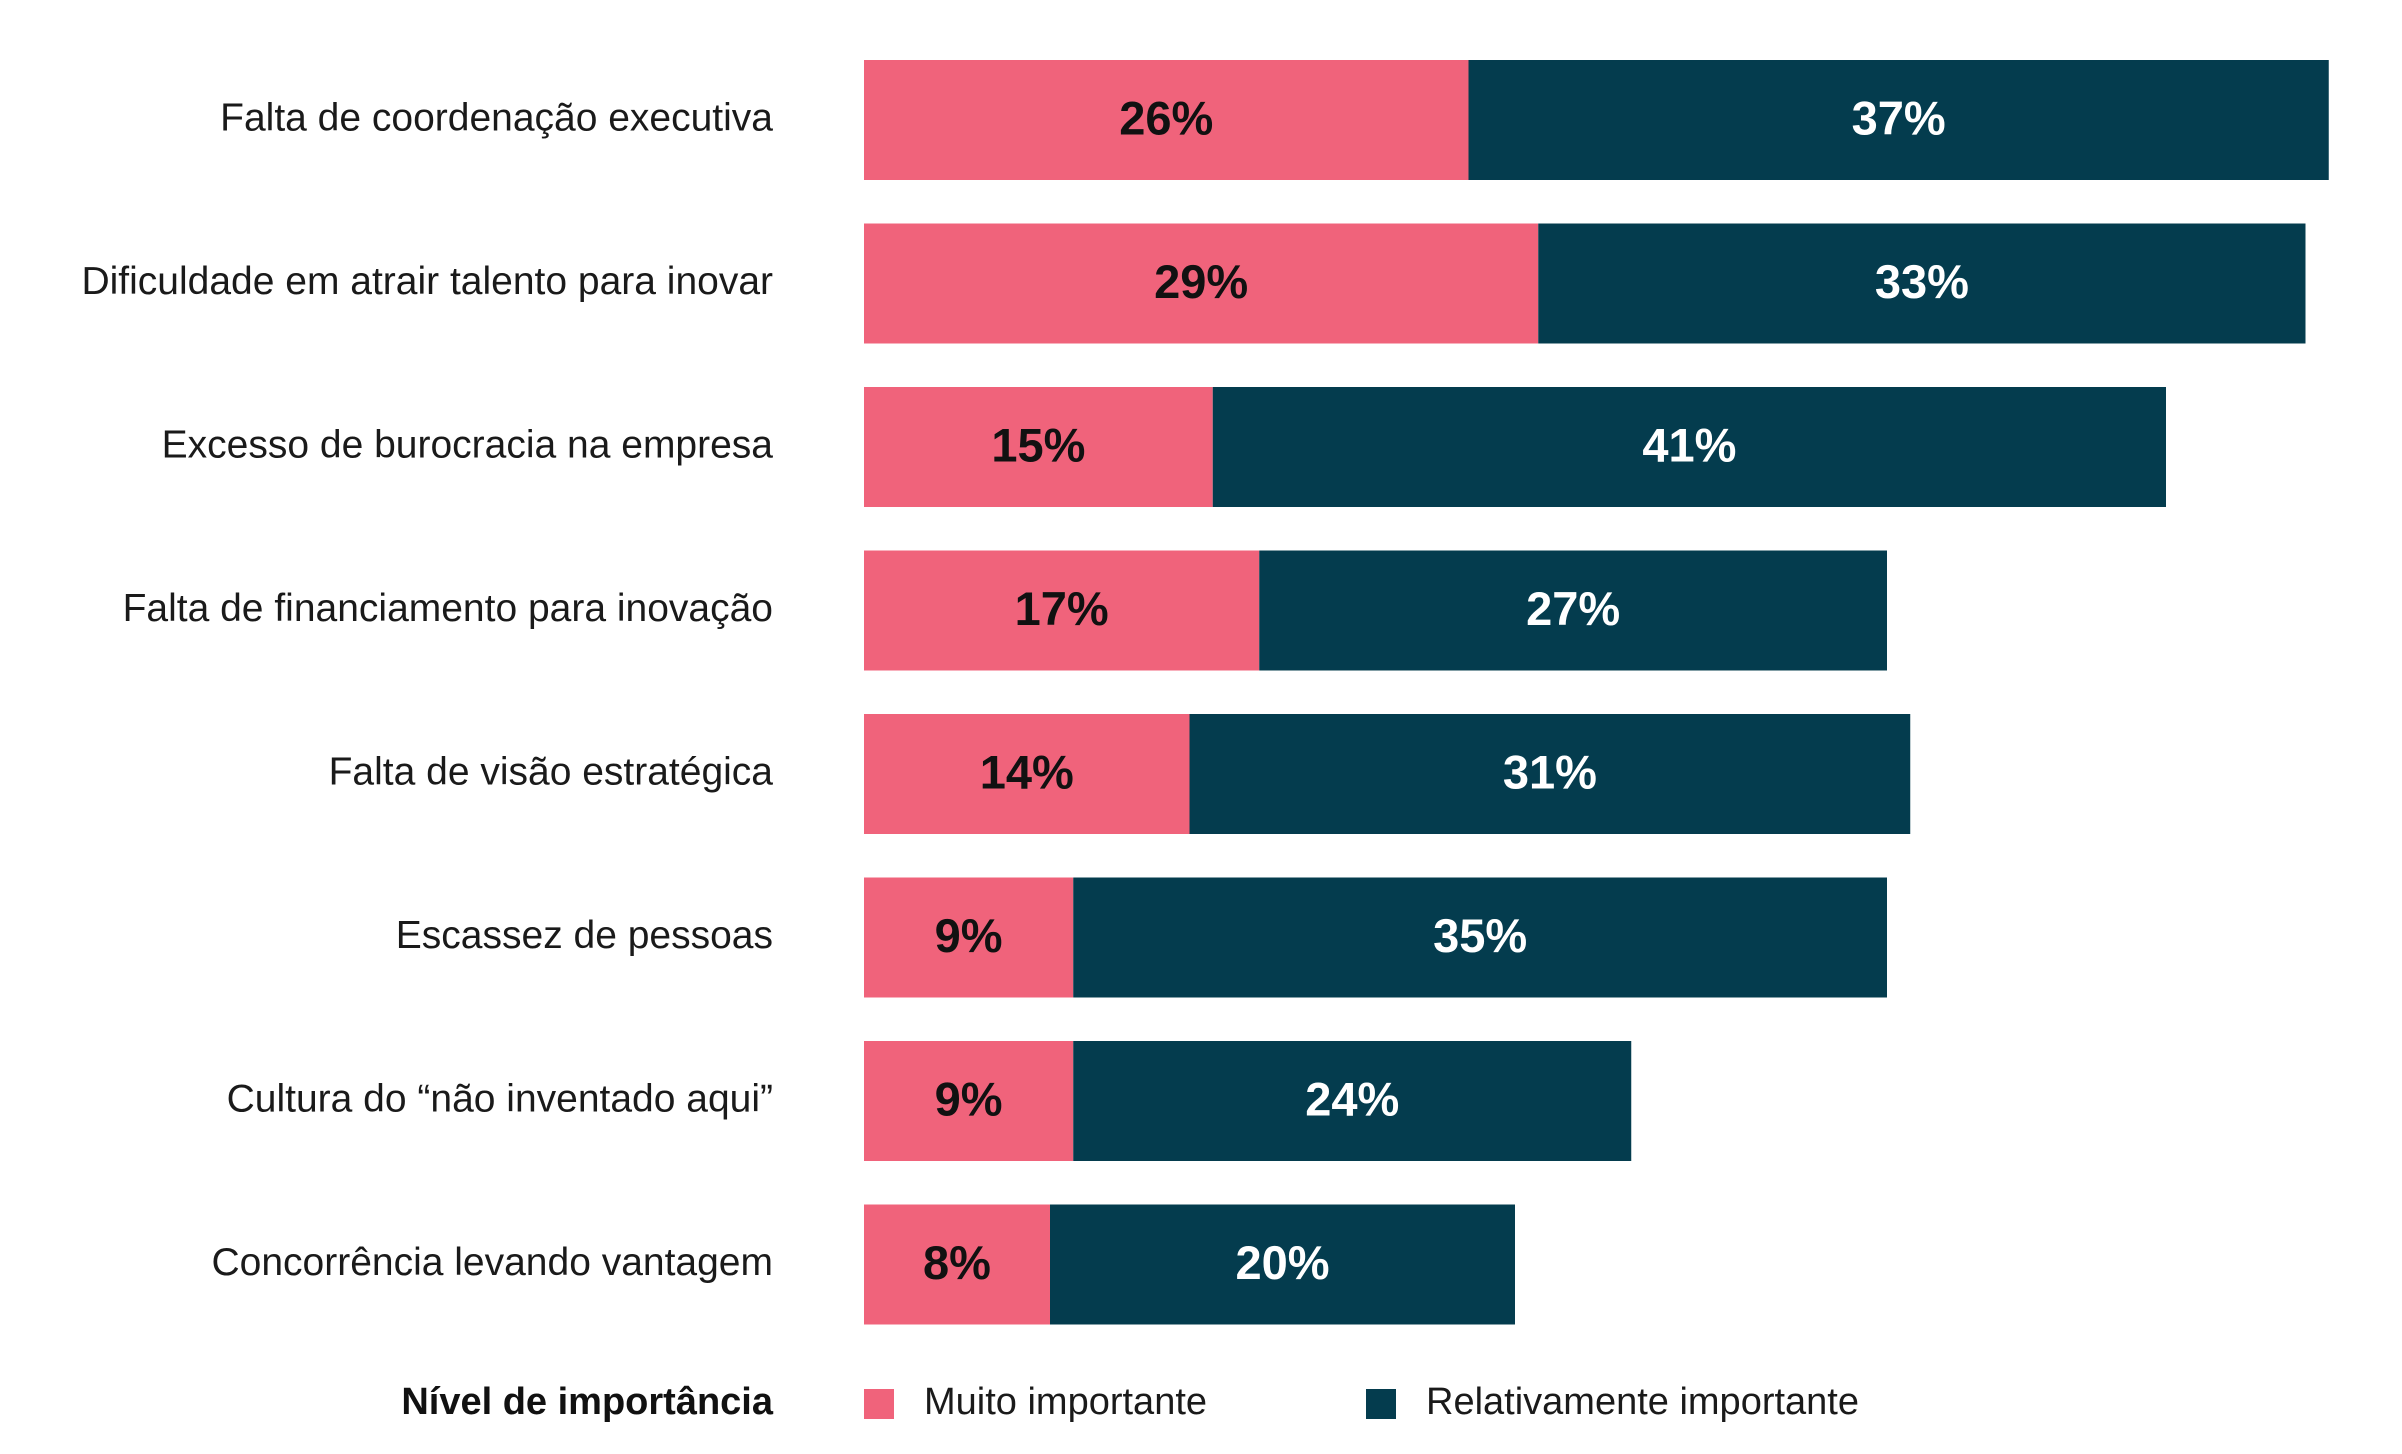 The width and height of the screenshot is (2402, 1454). Describe the element at coordinates (584, 935) in the screenshot. I see `category-label: Escassez de pessoas` at that location.